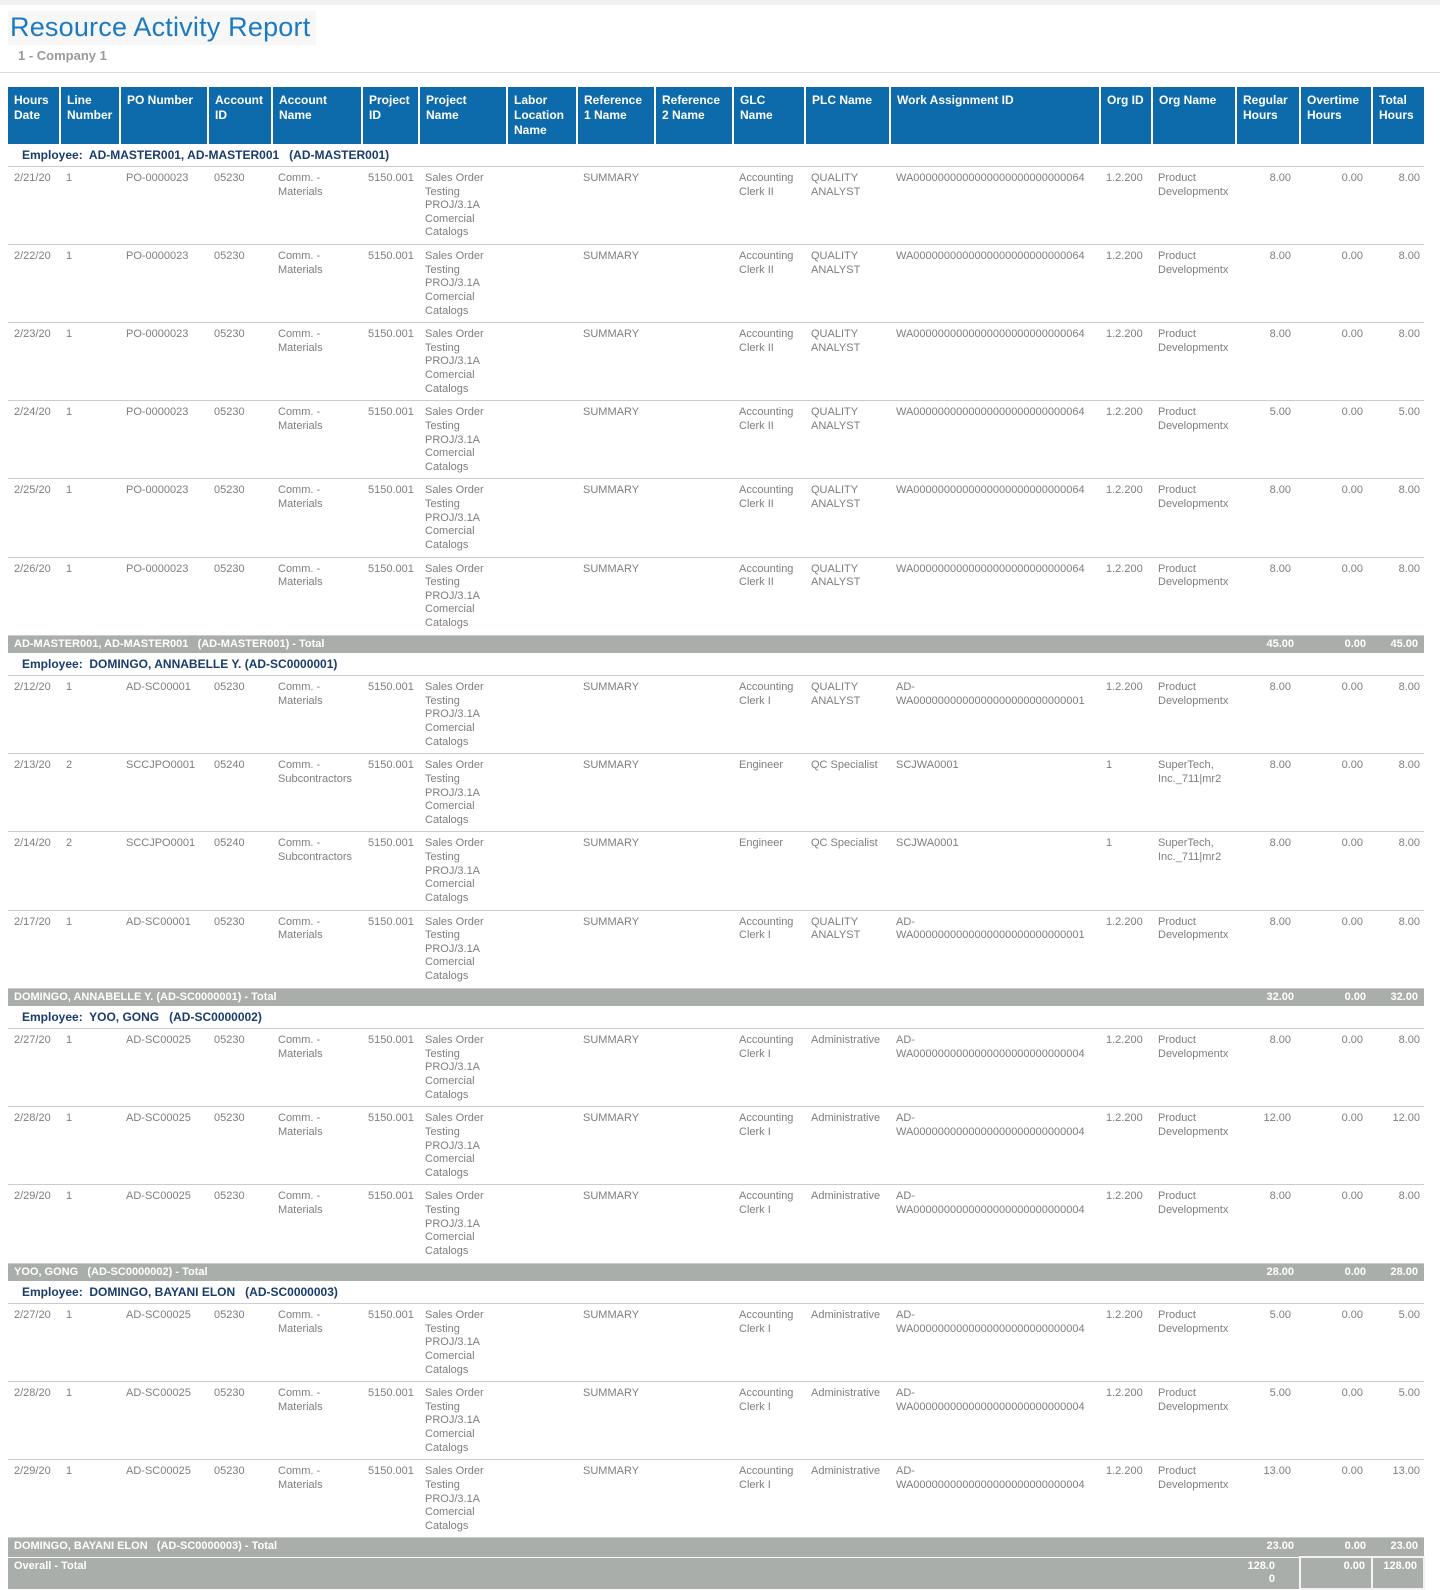 The image size is (1440, 1590). Describe the element at coordinates (240, 871) in the screenshot. I see `cell-account_id: 05240` at that location.